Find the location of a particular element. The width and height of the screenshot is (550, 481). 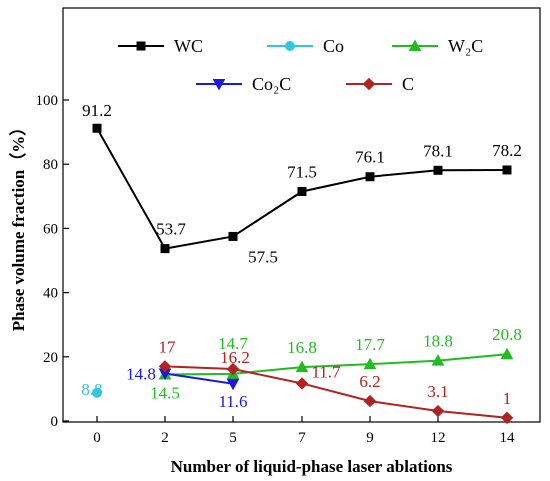

legend-label: W₂C is located at coordinates (465, 46).